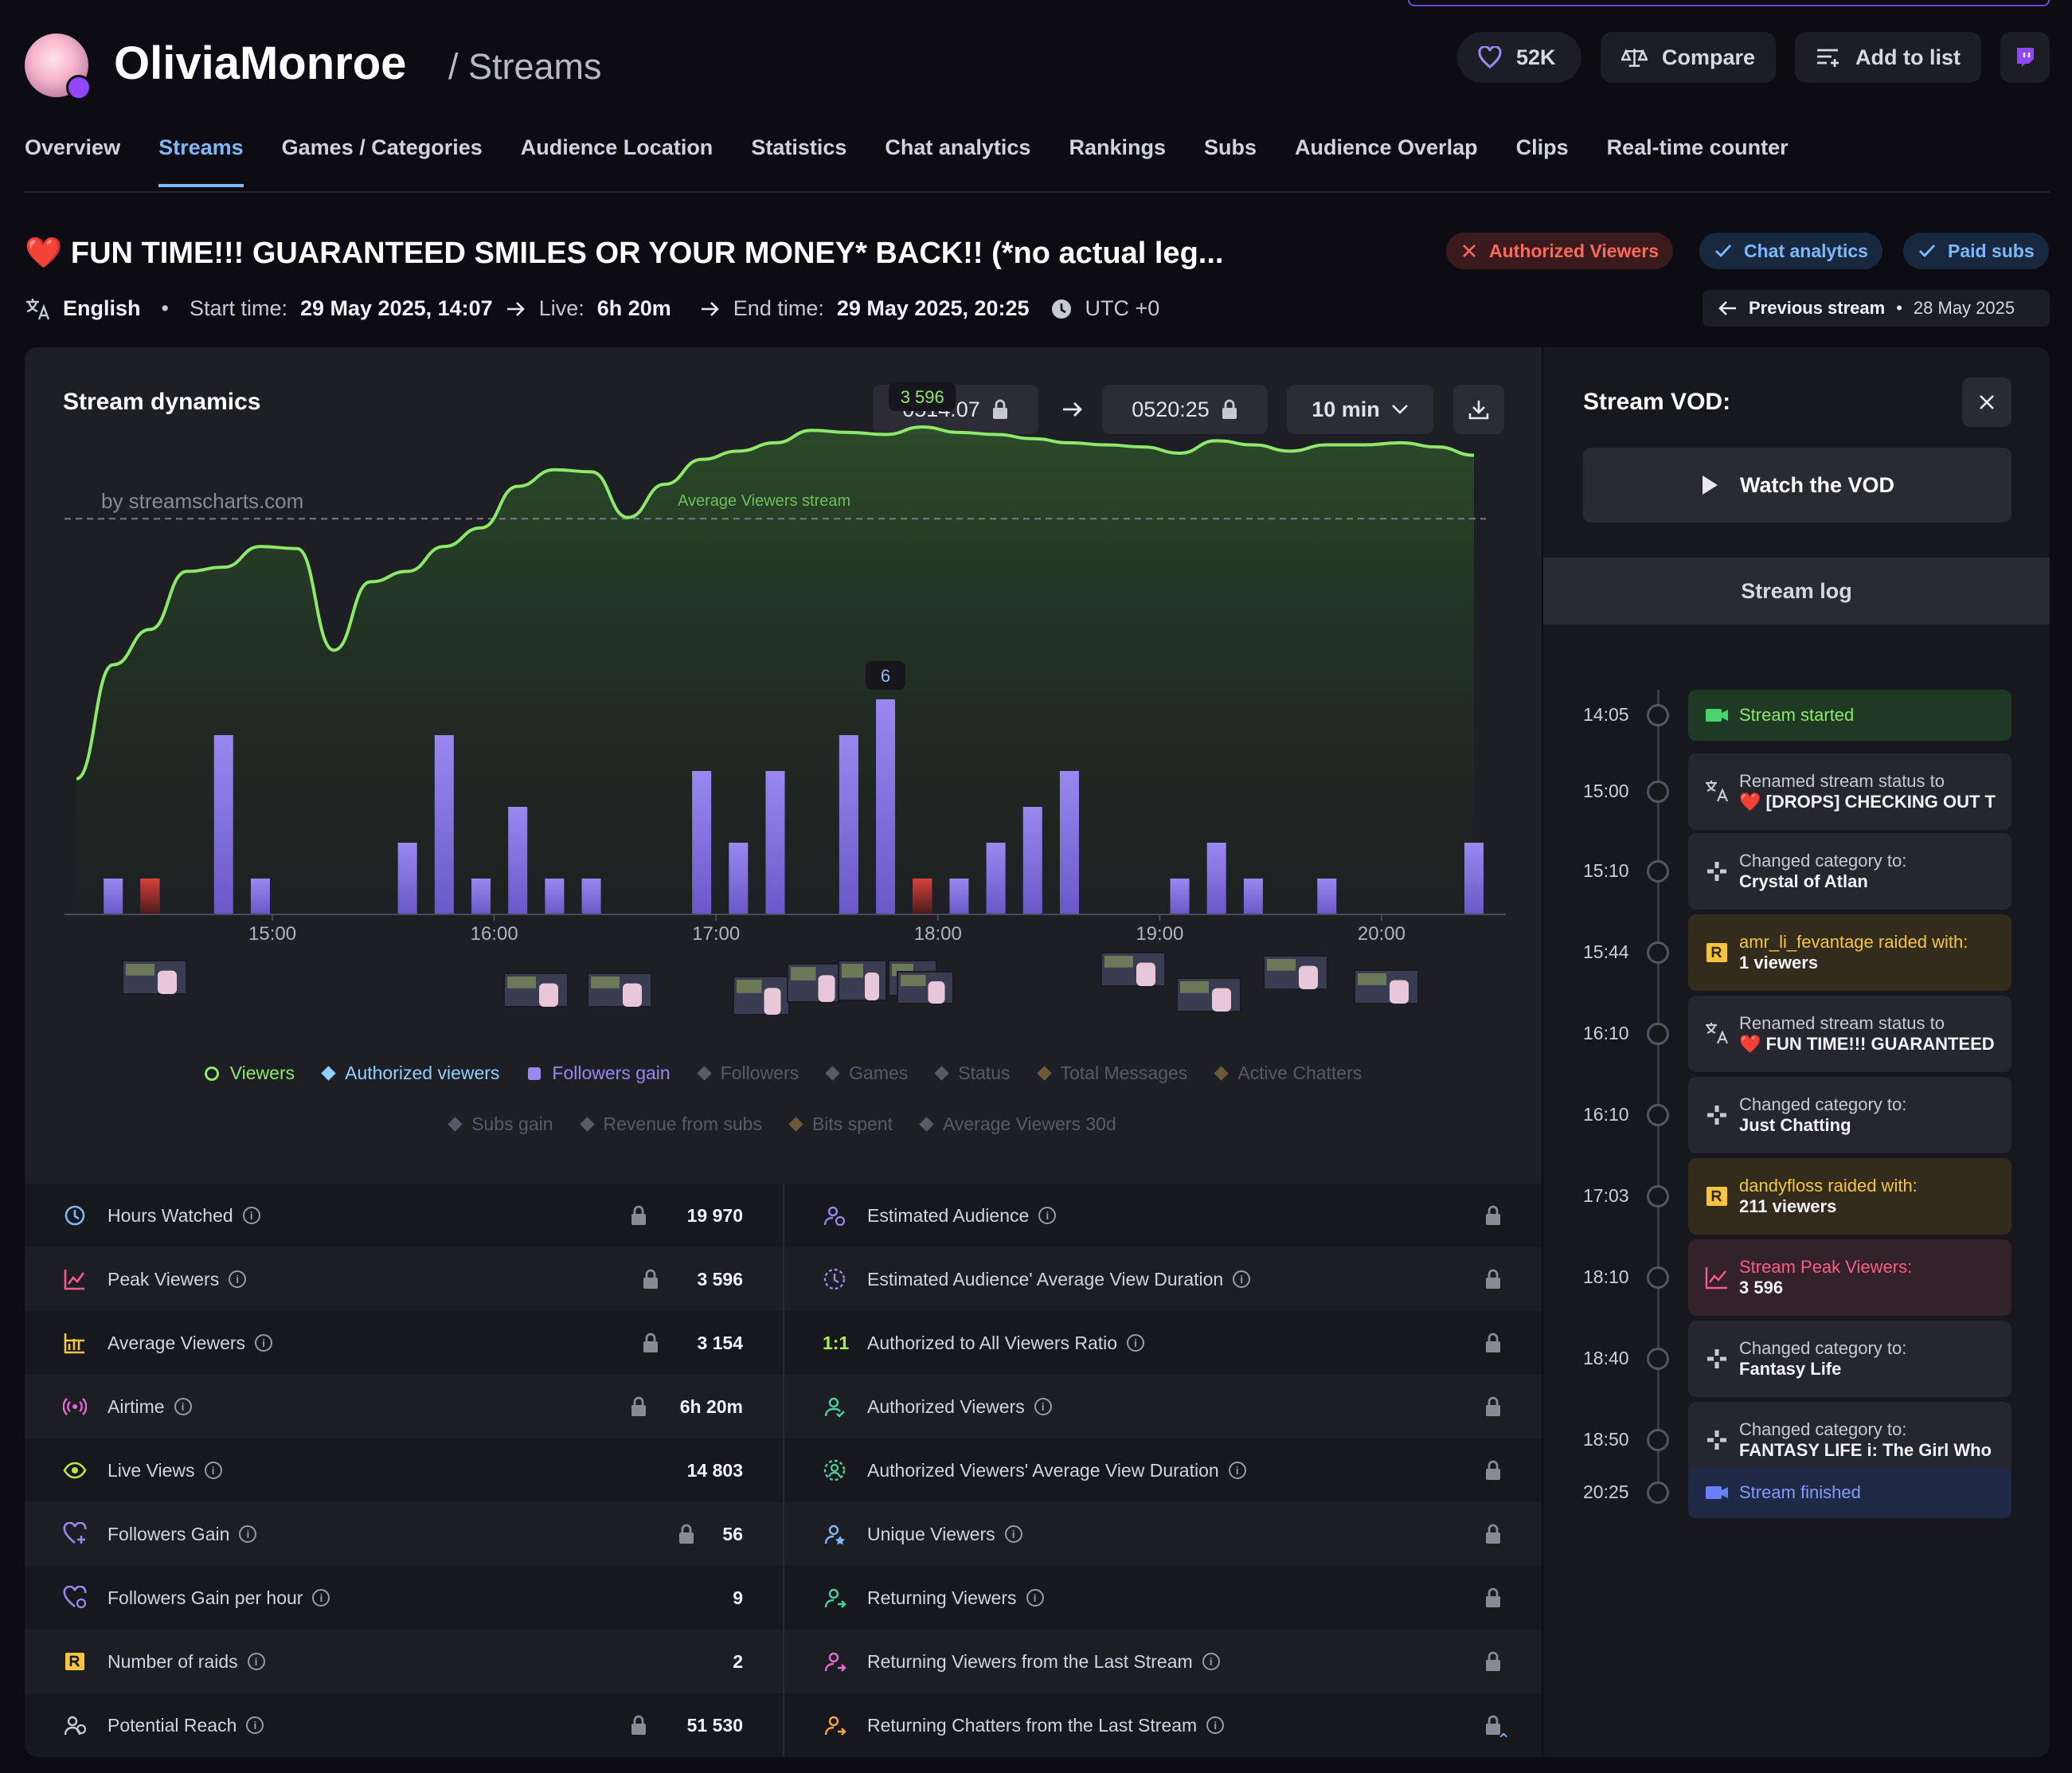  I want to click on interval-select: 10 min, so click(1360, 409).